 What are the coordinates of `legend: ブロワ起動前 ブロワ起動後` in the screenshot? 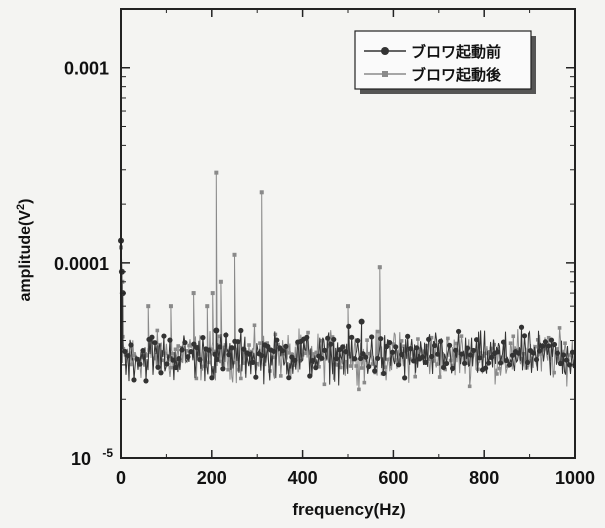 It's located at (445, 62).